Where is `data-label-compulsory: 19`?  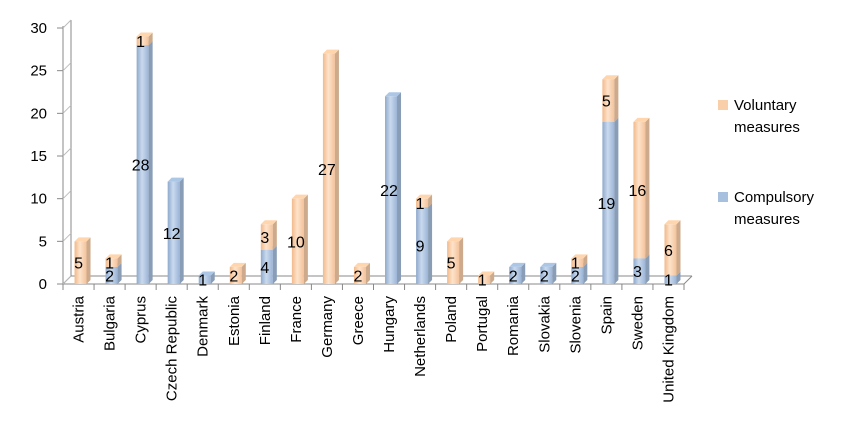
data-label-compulsory: 19 is located at coordinates (606, 204).